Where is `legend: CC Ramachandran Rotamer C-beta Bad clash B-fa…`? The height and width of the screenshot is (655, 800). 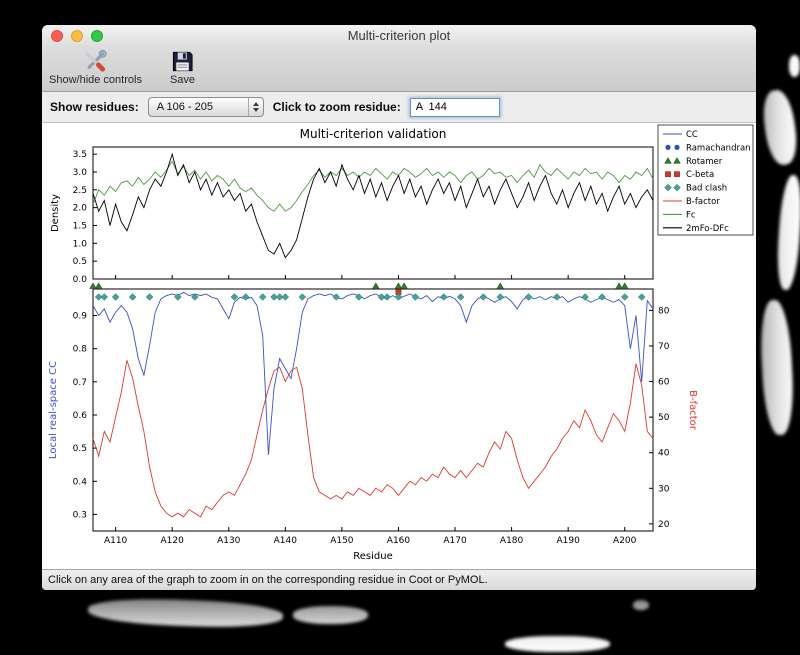 legend: CC Ramachandran Rotamer C-beta Bad clash B-fa… is located at coordinates (705, 180).